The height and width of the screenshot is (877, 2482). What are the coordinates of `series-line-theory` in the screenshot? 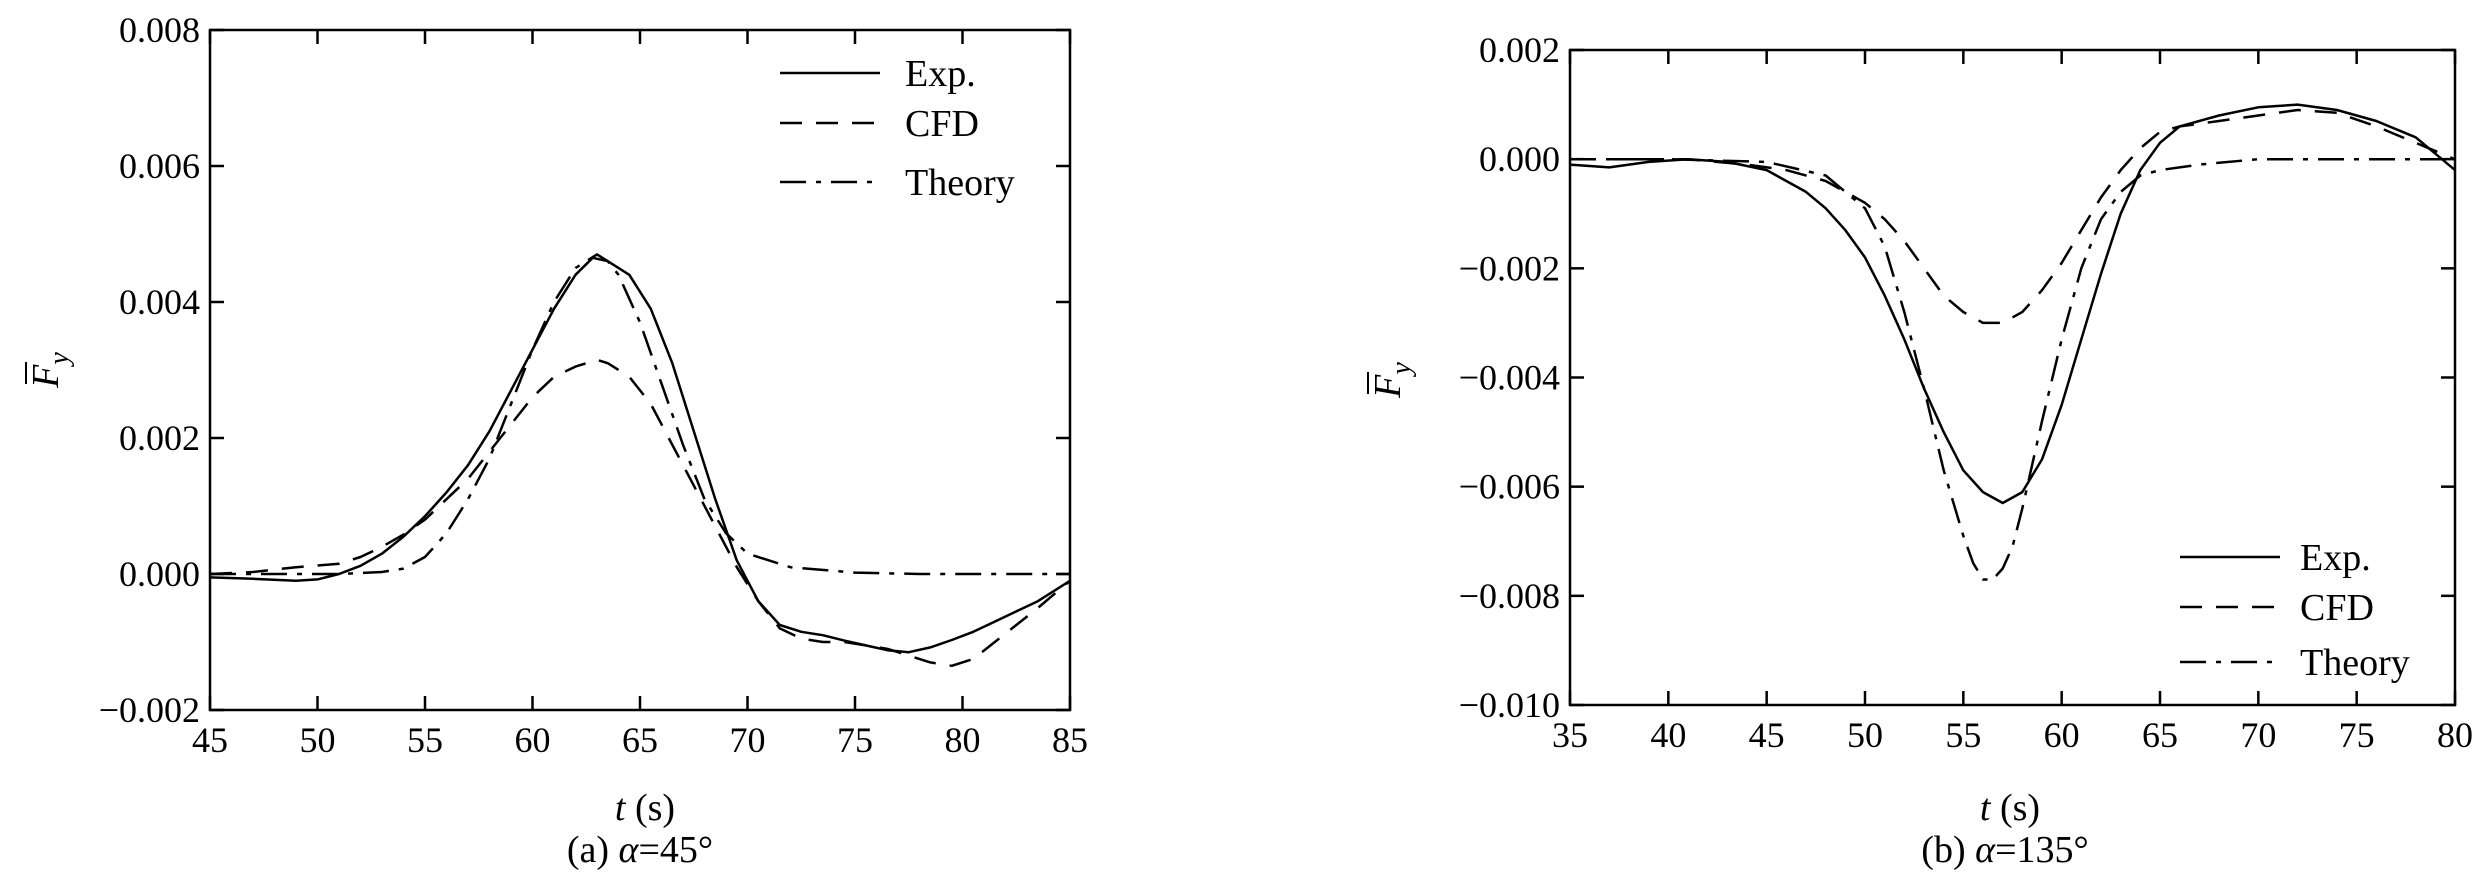 It's located at (640, 414).